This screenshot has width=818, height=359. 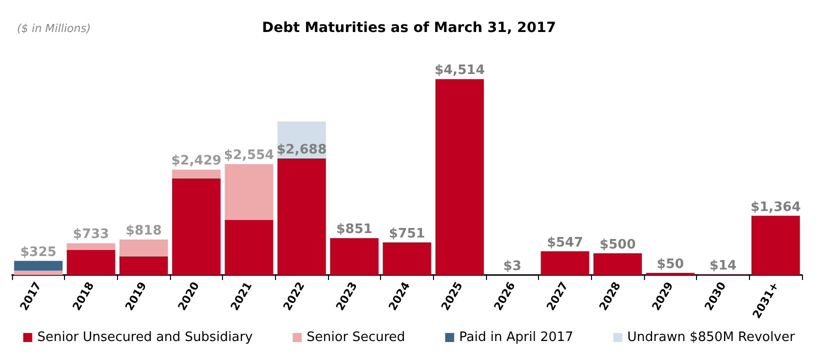 I want to click on data-label: $14, so click(x=723, y=266).